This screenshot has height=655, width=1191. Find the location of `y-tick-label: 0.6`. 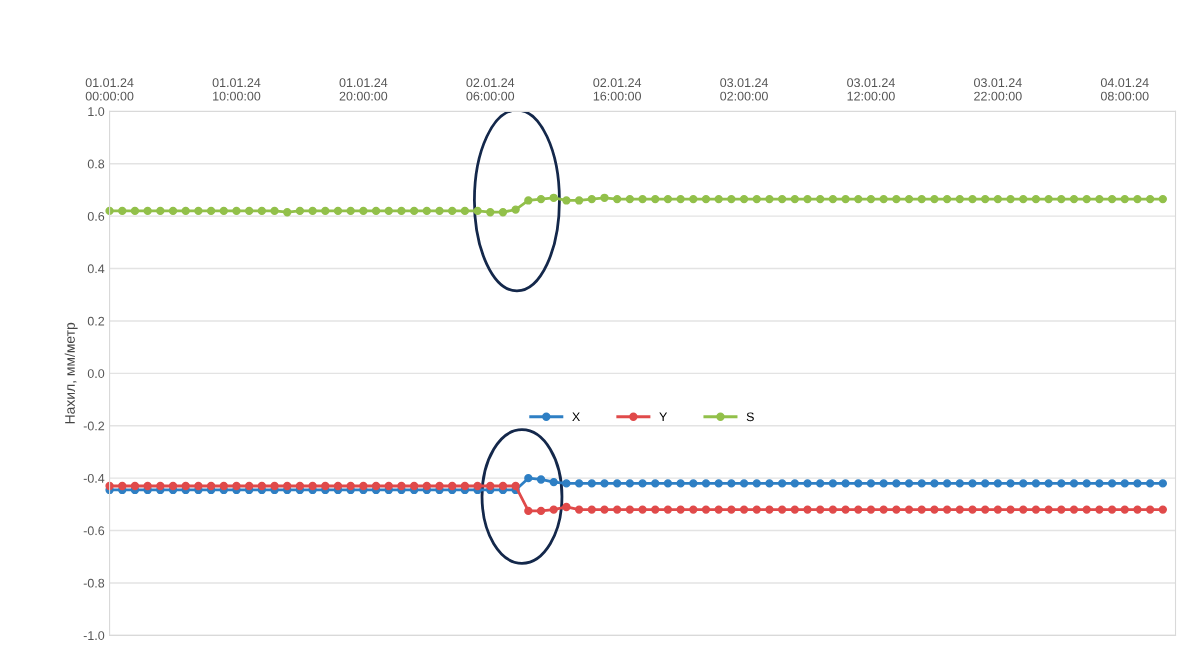

y-tick-label: 0.6 is located at coordinates (96, 216).